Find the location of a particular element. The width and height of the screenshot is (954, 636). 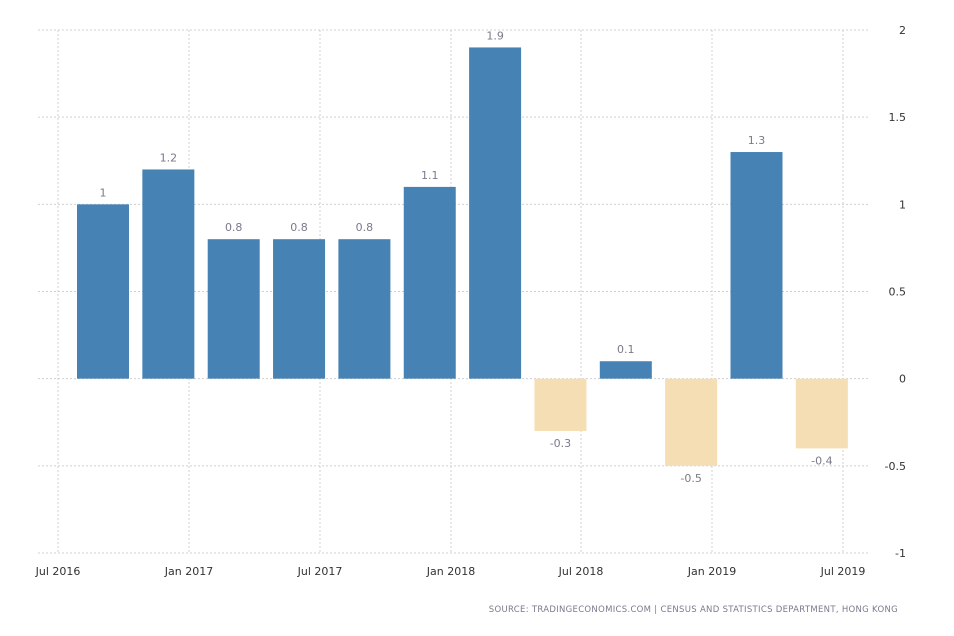

x-tick-label: Jul 2017 is located at coordinates (320, 571).